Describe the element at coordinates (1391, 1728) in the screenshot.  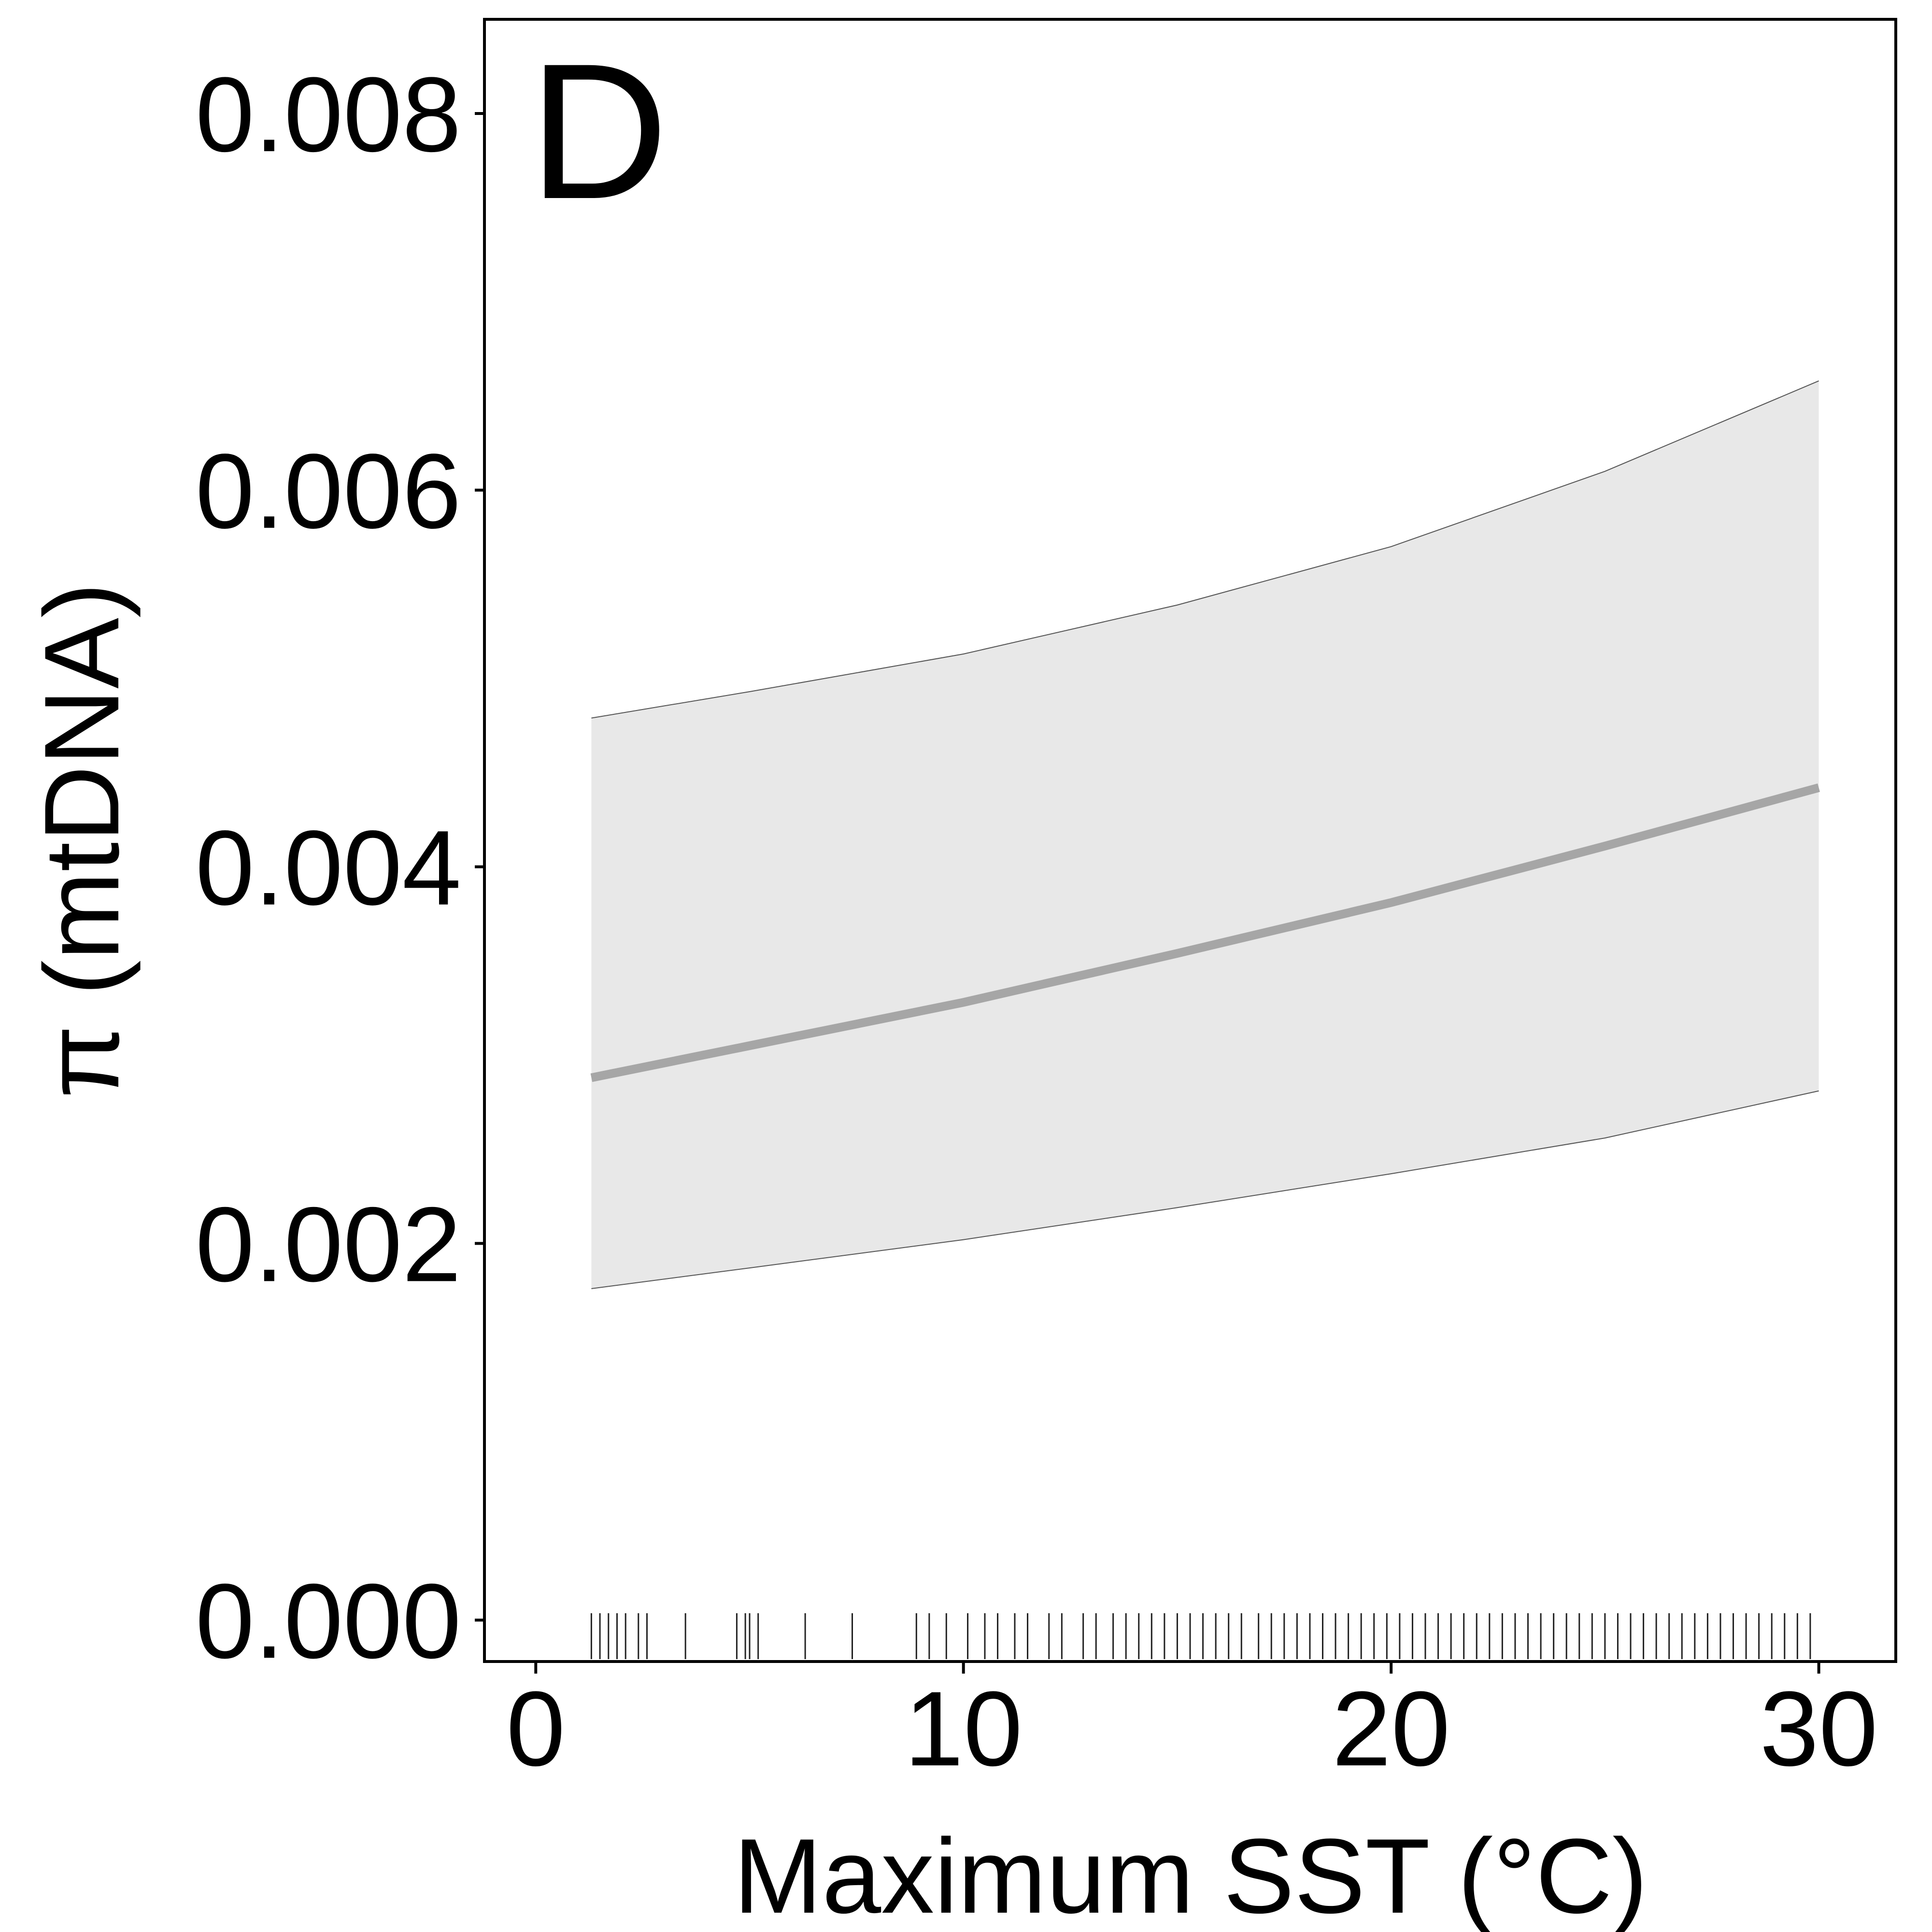
I see `x-tick-label: 20` at that location.